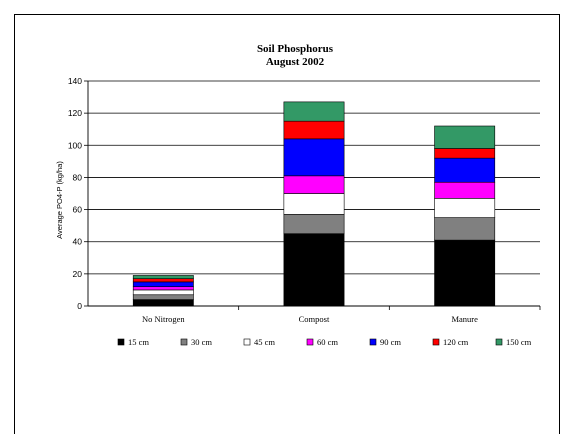 The width and height of the screenshot is (576, 434). What do you see at coordinates (456, 342) in the screenshot?
I see `legend-label: 120 cm` at bounding box center [456, 342].